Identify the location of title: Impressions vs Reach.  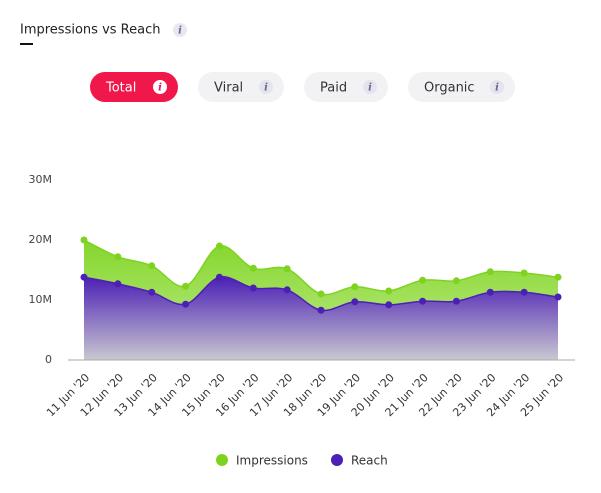
(90, 30).